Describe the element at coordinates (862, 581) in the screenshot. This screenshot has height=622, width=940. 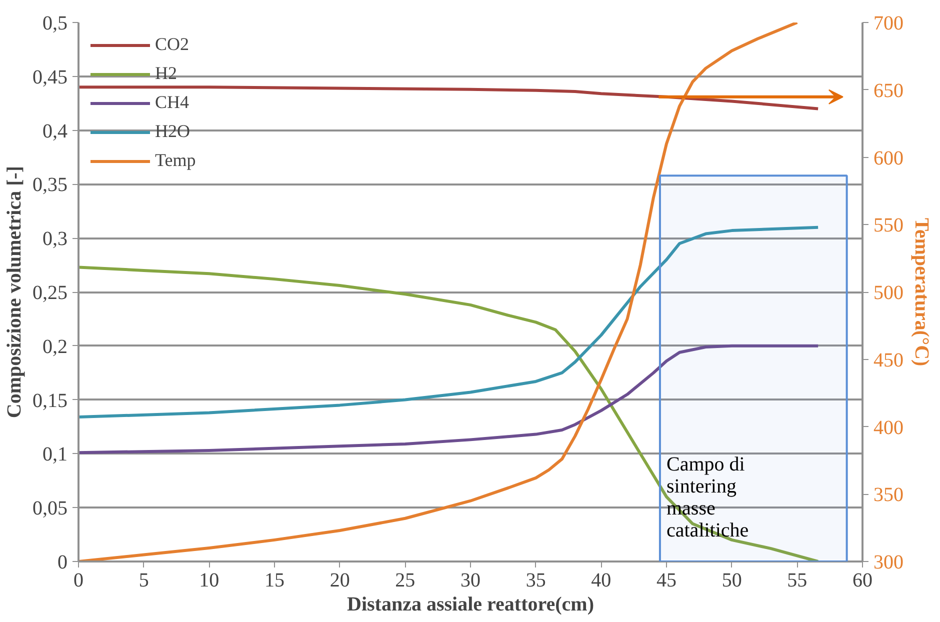
I see `x-tick-label: 60` at that location.